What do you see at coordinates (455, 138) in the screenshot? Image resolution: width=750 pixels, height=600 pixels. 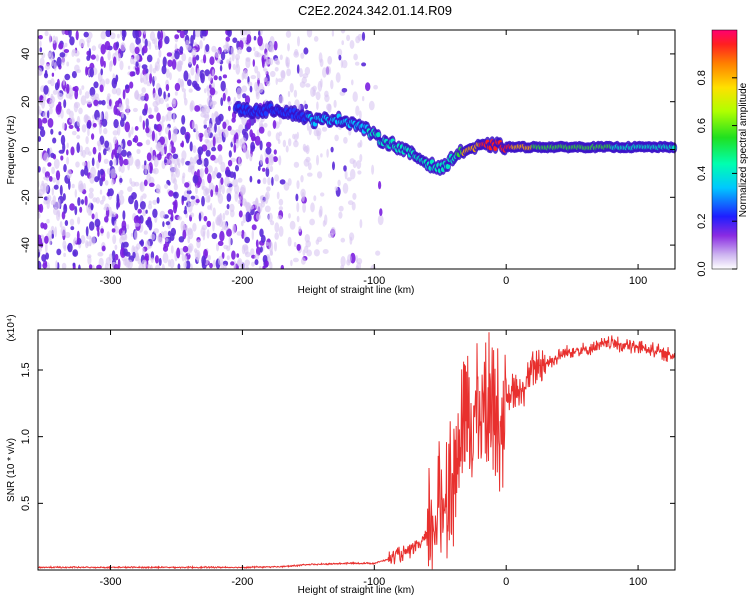 I see `spectrogram-track-layer` at bounding box center [455, 138].